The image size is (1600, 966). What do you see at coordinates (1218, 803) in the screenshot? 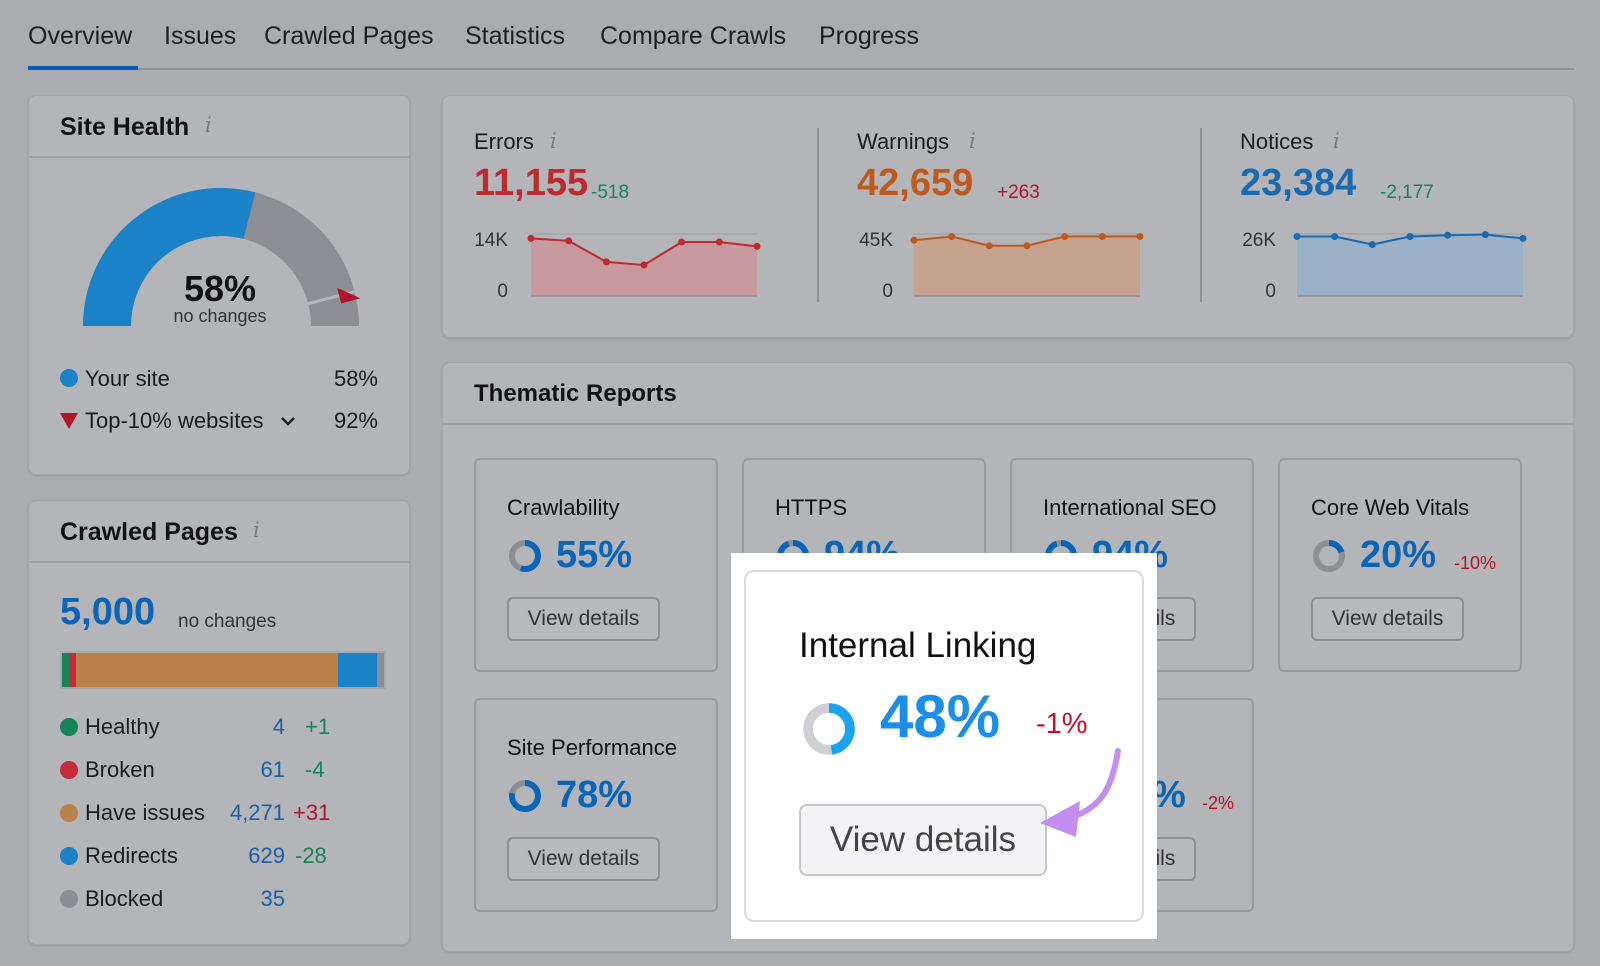
I see `tile-delta: -2%` at bounding box center [1218, 803].